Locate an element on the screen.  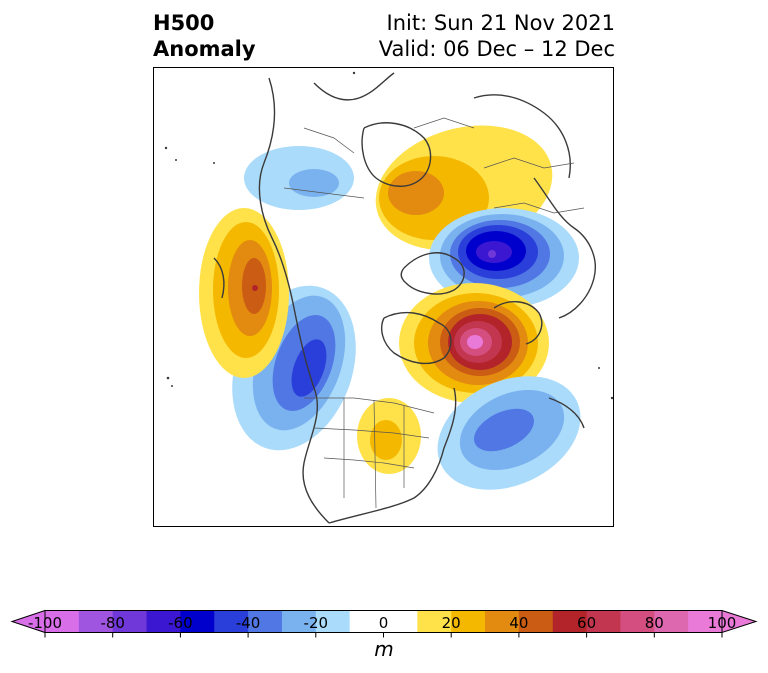
init-date: Init: Sun 21 Nov 2021 is located at coordinates (500, 23).